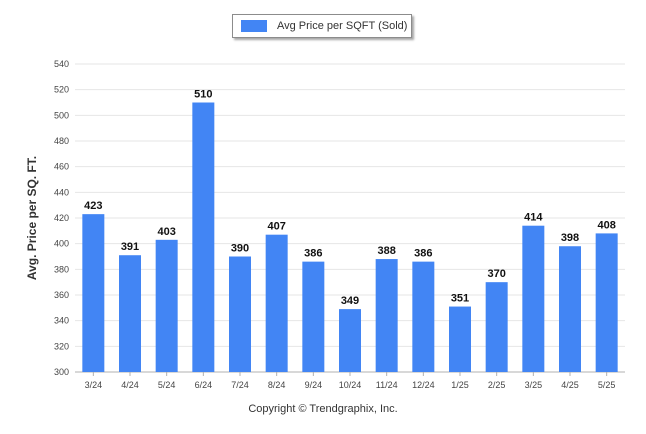  Describe the element at coordinates (61, 372) in the screenshot. I see `y-tick-label: 300` at that location.